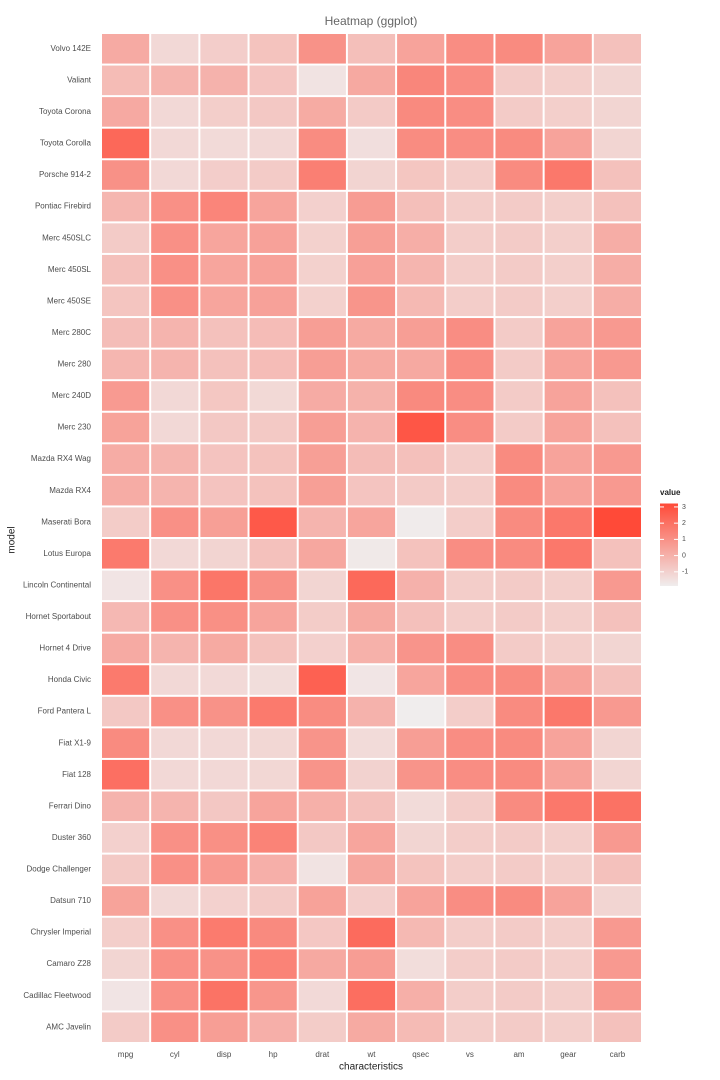 The height and width of the screenshot is (1080, 720). What do you see at coordinates (70, 269) in the screenshot?
I see `y-tick-label: Merc 450SL` at bounding box center [70, 269].